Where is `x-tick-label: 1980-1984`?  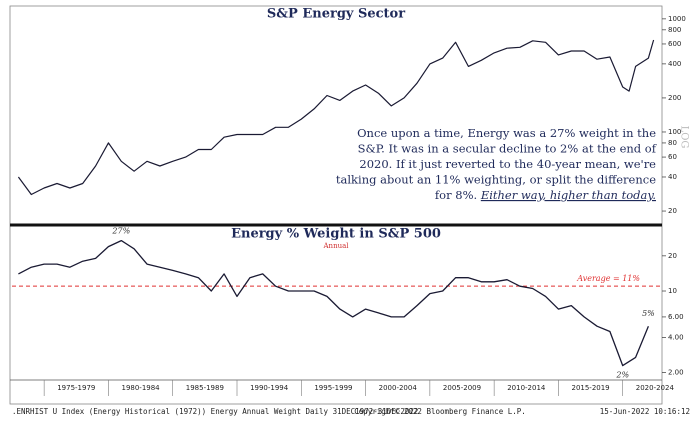
x-tick-label: 1980-1984 is located at coordinates (140, 388).